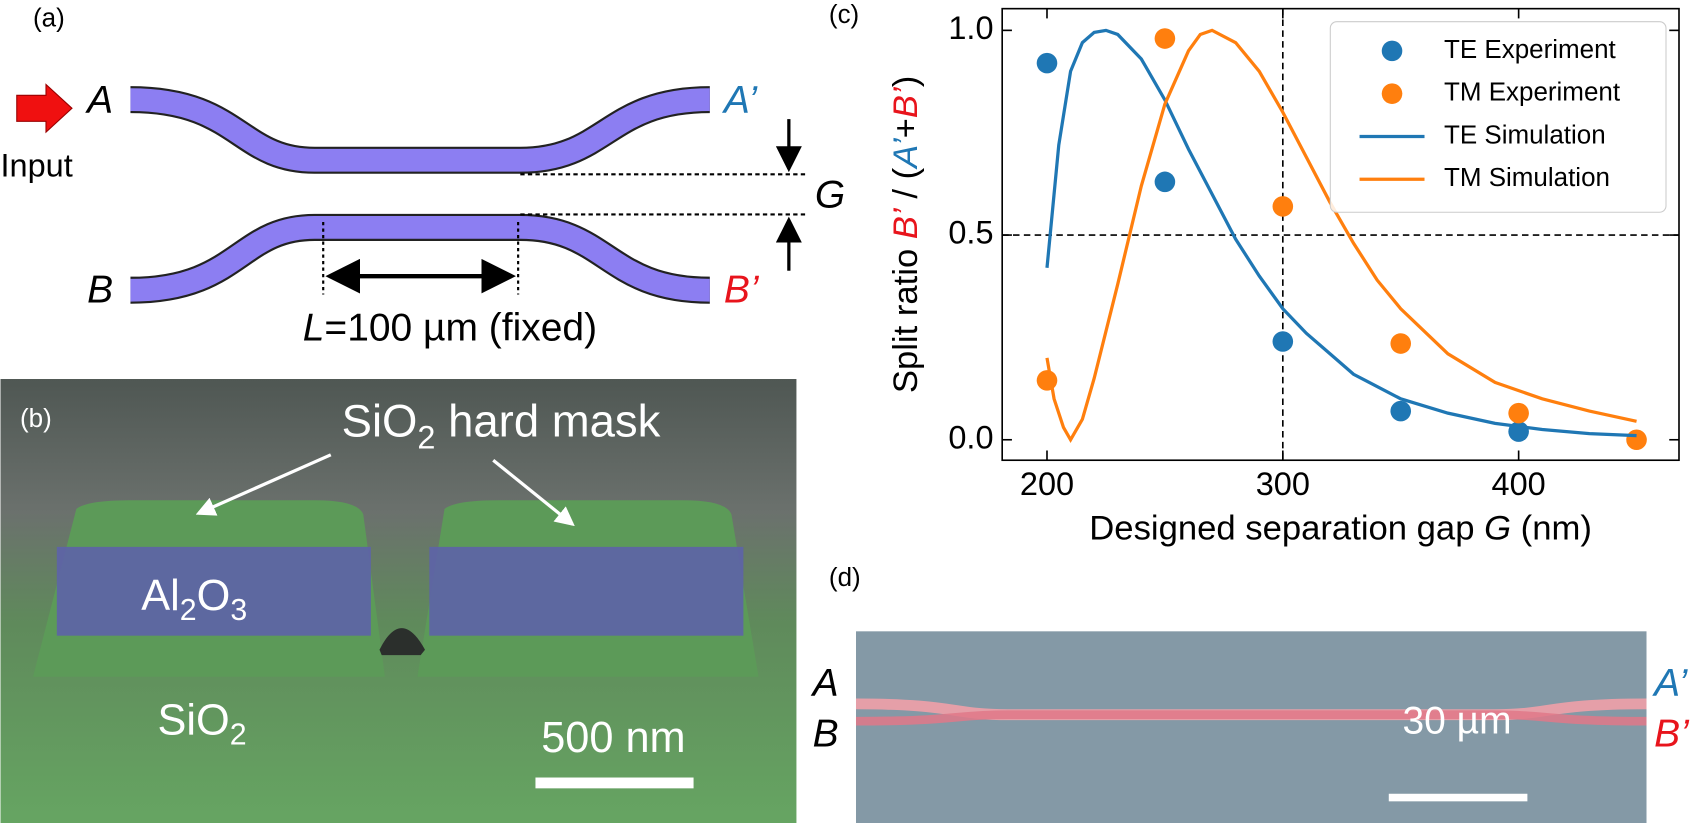 This screenshot has height=823, width=1699. I want to click on input-arrow, so click(44, 108).